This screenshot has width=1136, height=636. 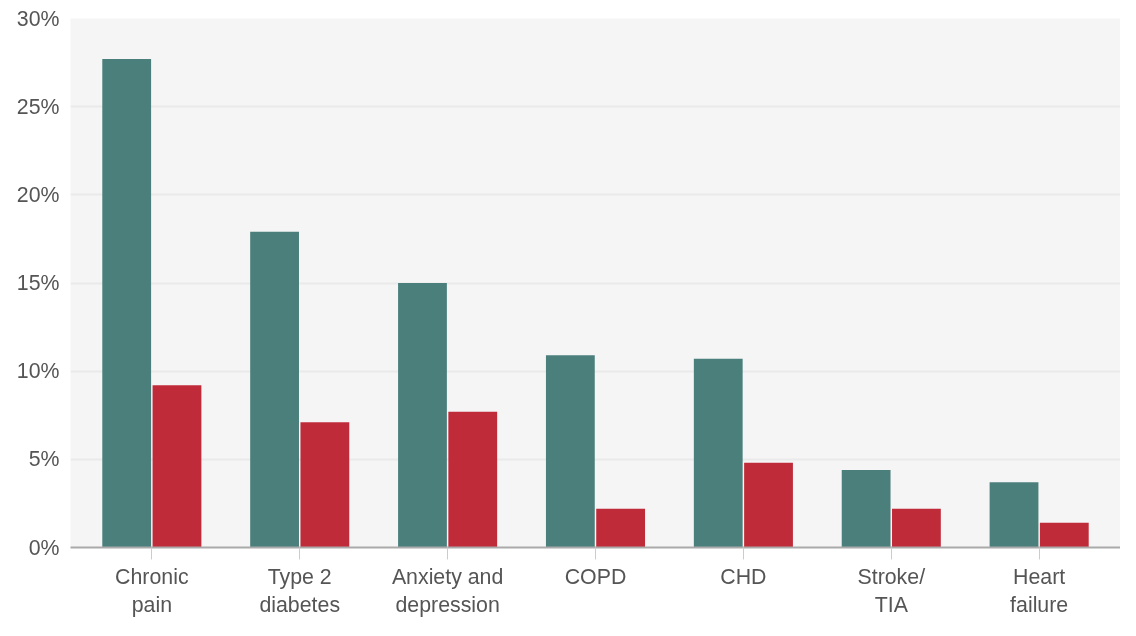 What do you see at coordinates (38, 283) in the screenshot?
I see `y-tick-label: 15%` at bounding box center [38, 283].